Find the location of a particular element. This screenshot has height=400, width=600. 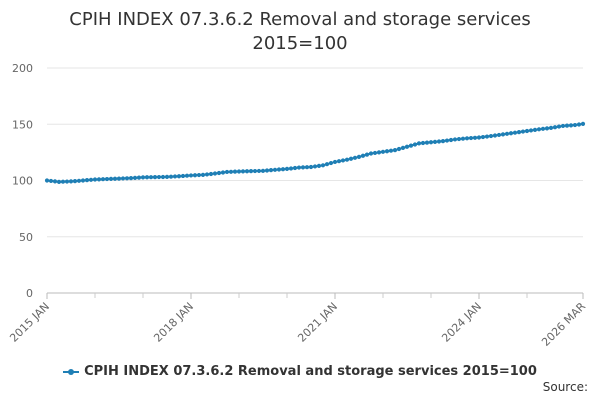

y-tick-label: 150 is located at coordinates (22, 124).